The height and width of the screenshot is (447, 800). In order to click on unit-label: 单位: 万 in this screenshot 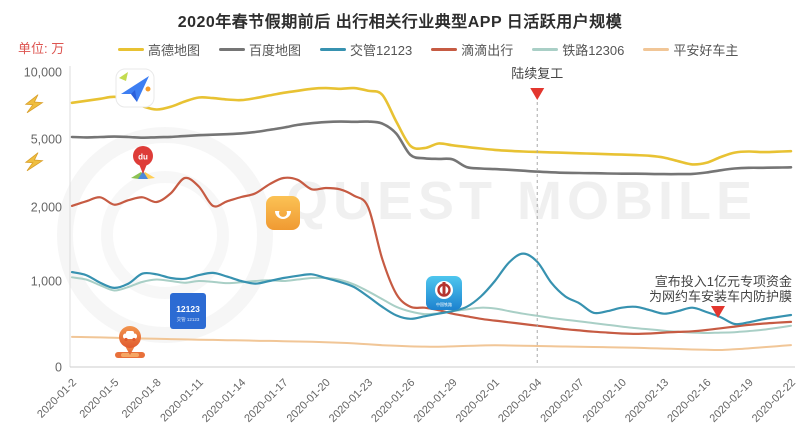, I will do `click(41, 48)`.